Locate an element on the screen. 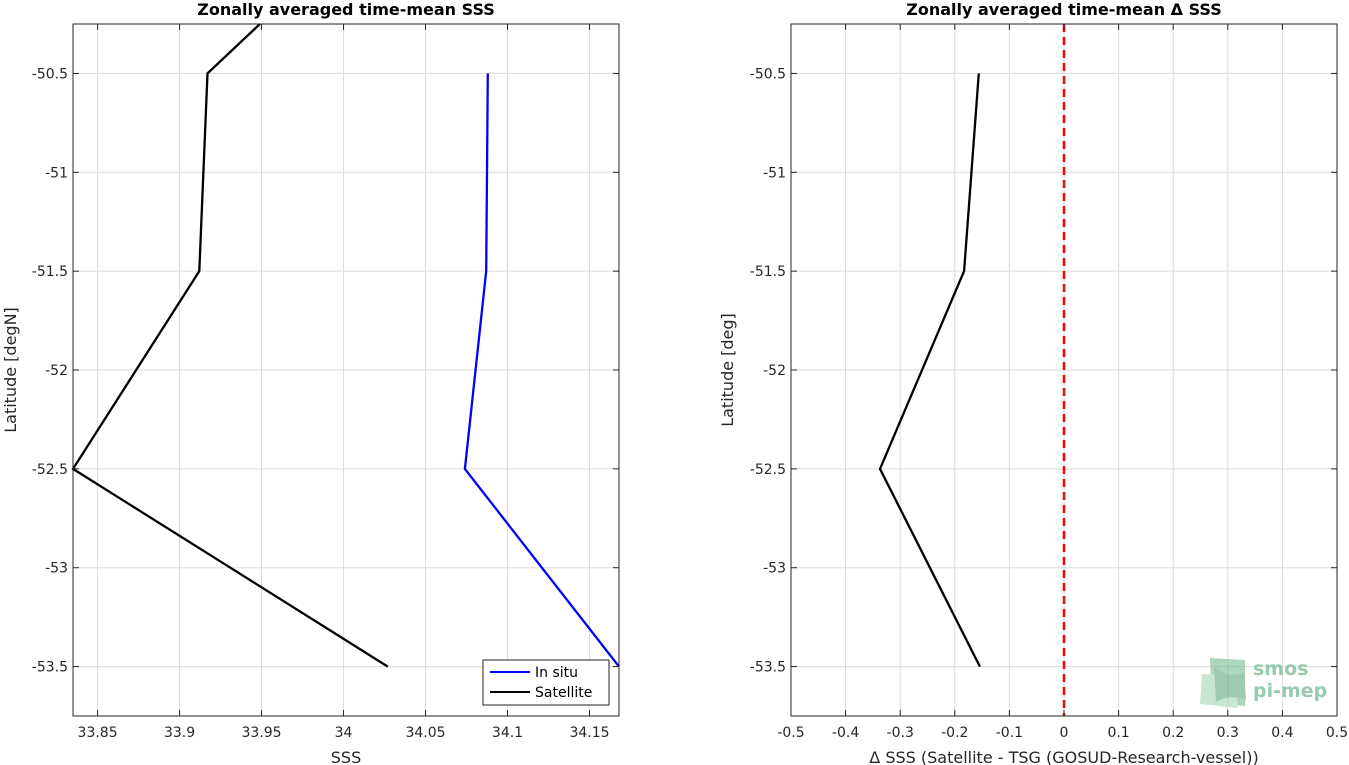 Image resolution: width=1349 pixels, height=765 pixels. delta-sss-series-group is located at coordinates (929, 370).